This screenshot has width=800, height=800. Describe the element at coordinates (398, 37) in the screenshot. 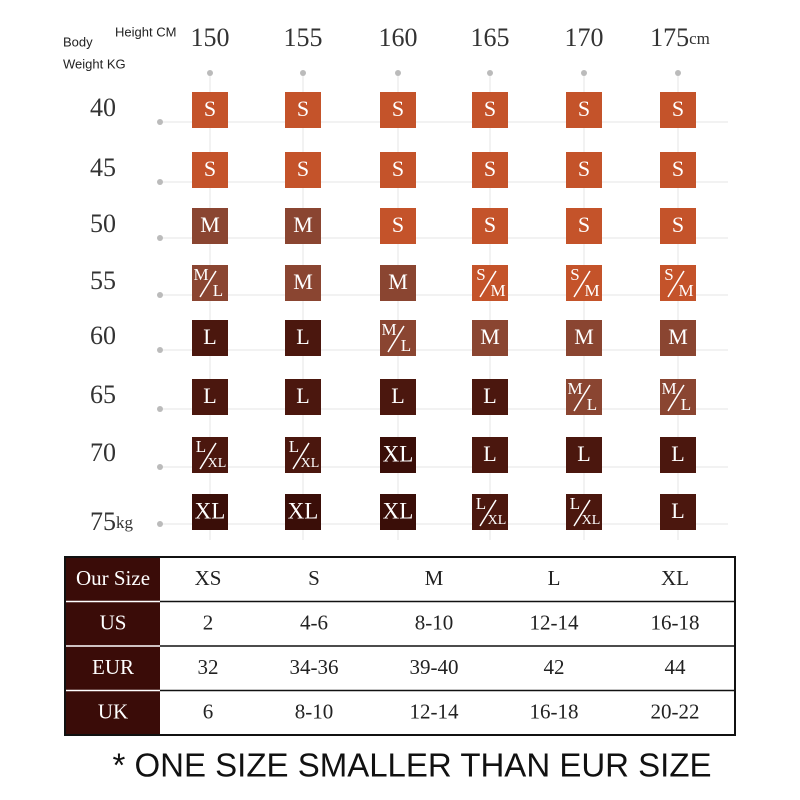

I see `height-value: 160` at that location.